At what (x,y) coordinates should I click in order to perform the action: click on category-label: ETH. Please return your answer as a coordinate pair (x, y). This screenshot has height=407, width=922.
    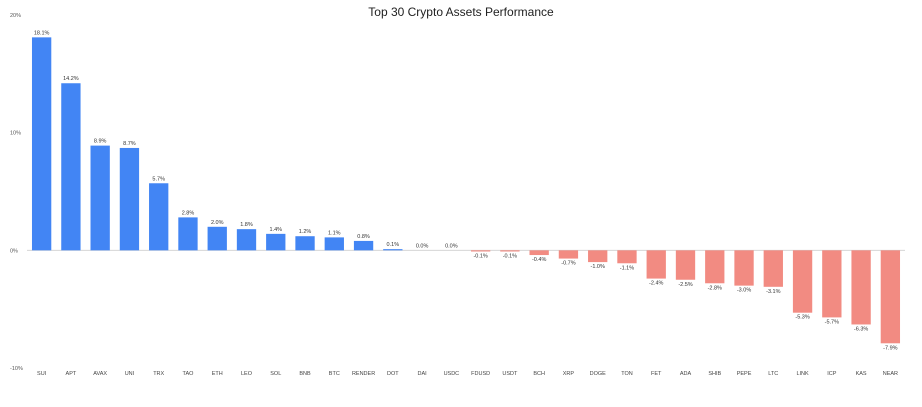
    Looking at the image, I should click on (217, 374).